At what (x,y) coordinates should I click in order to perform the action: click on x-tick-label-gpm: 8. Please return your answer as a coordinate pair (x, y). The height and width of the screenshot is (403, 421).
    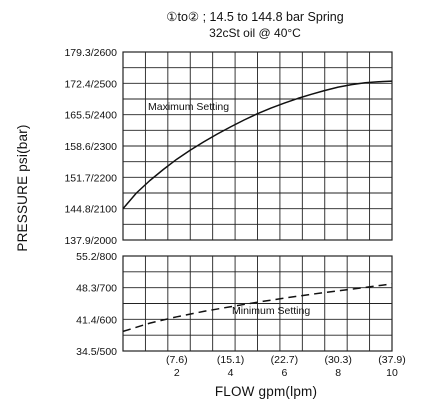
    Looking at the image, I should click on (338, 373).